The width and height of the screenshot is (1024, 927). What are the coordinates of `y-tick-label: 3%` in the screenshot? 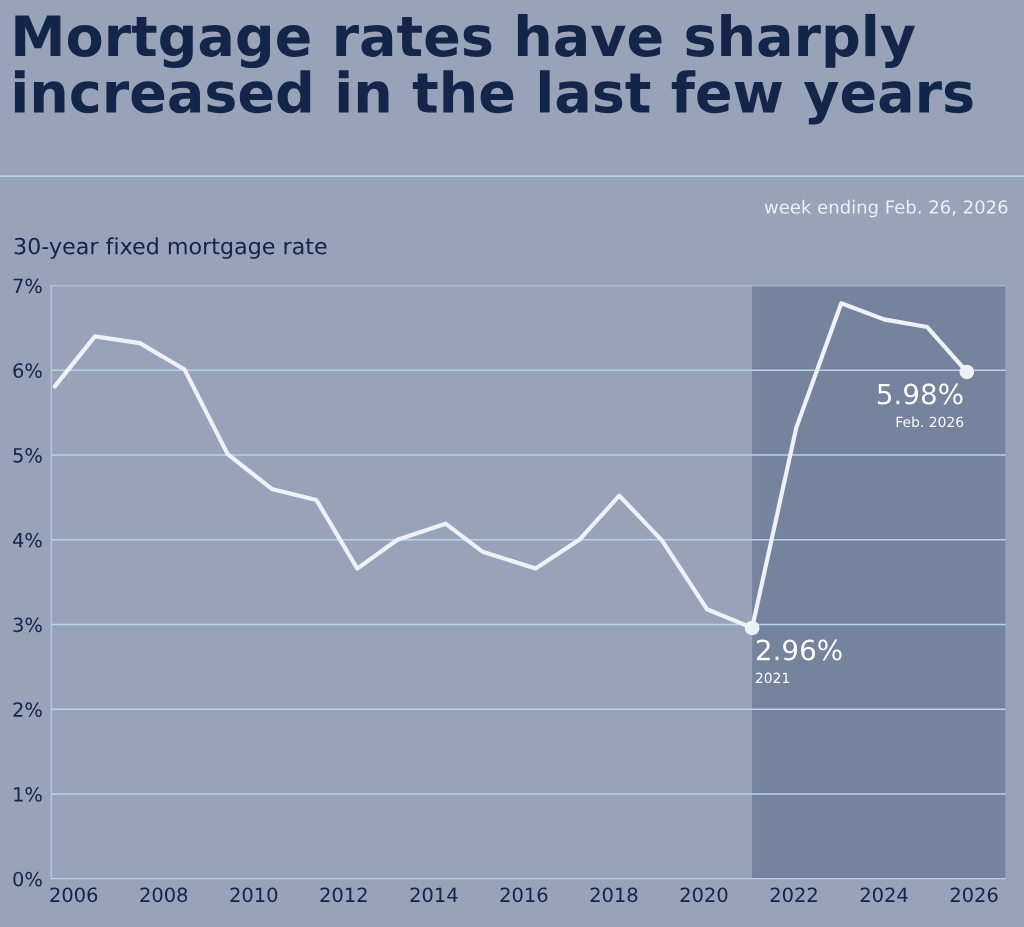 It's located at (27, 625).